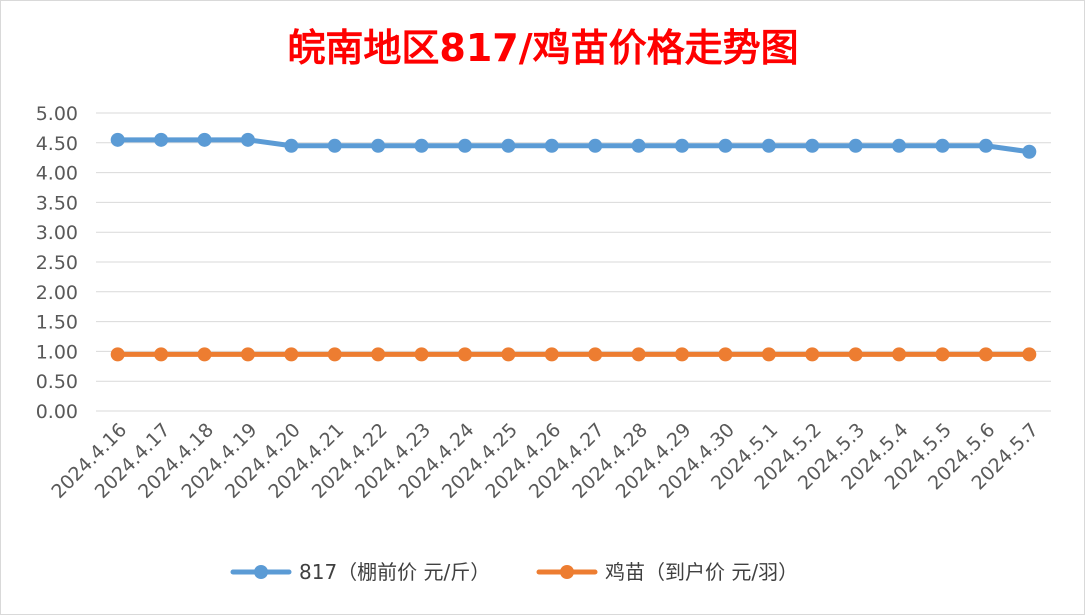 The width and height of the screenshot is (1085, 616). I want to click on y-tick-label: 2.50, so click(57, 263).